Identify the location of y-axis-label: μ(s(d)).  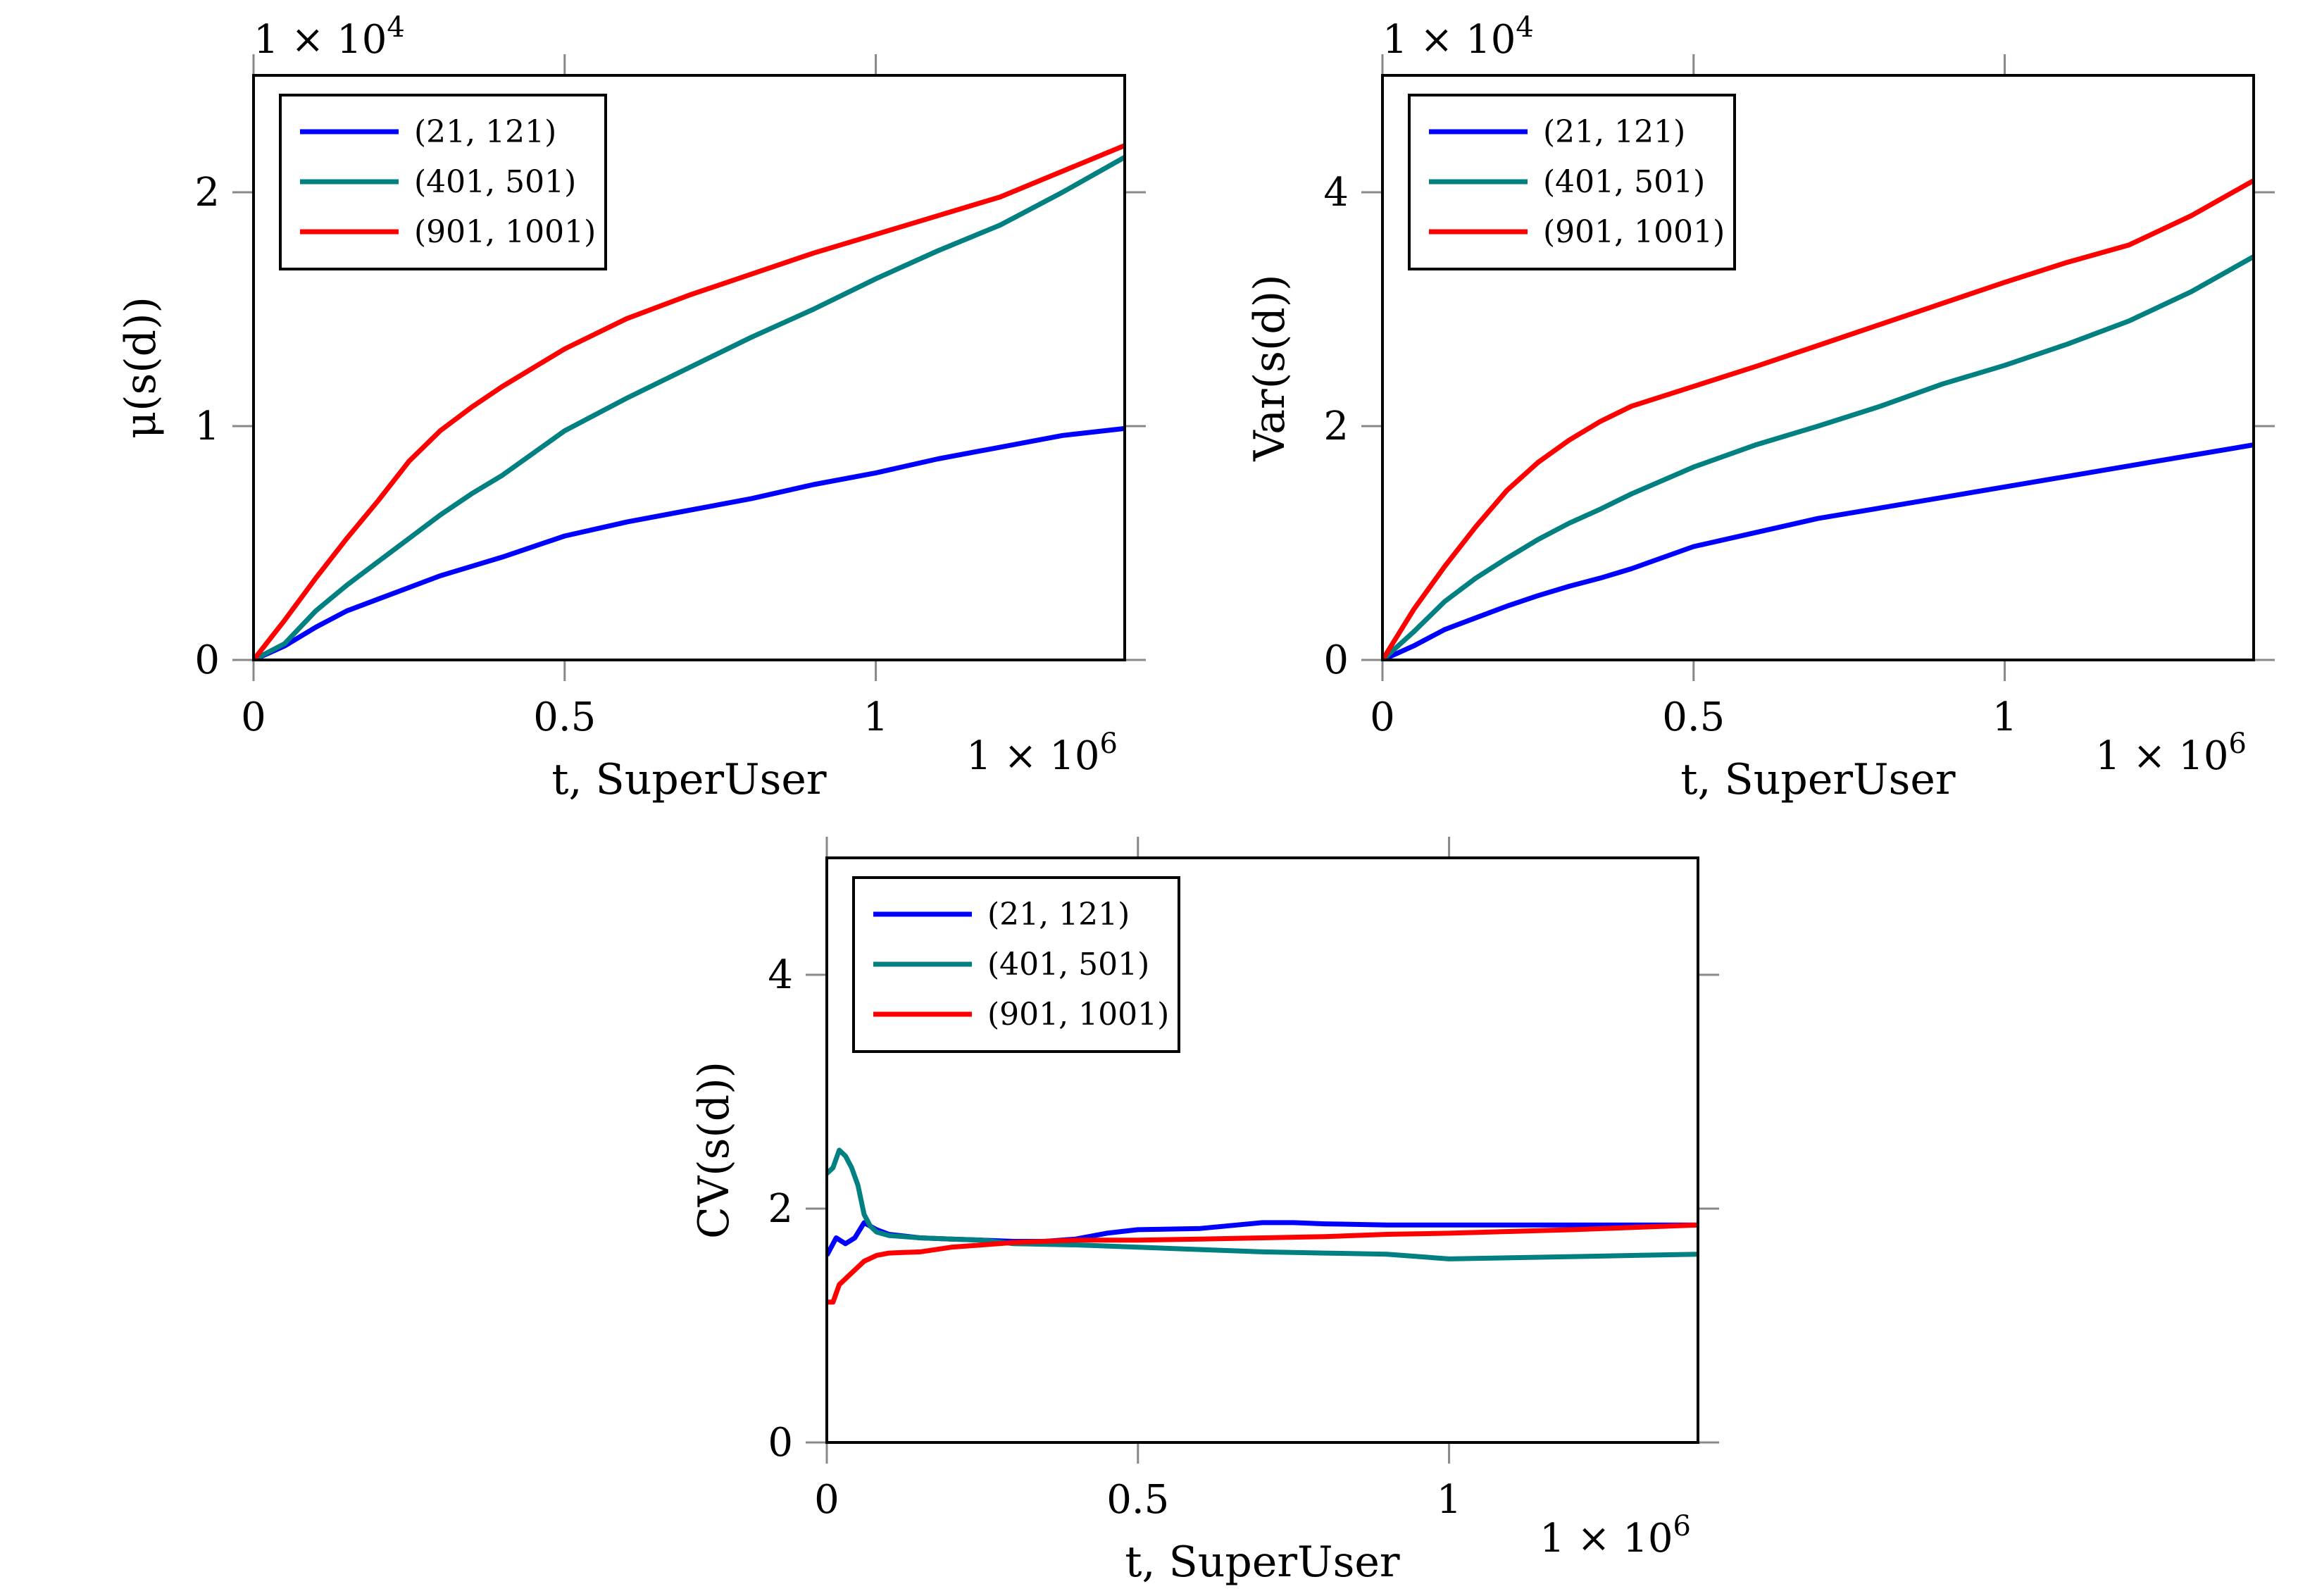
(141, 368).